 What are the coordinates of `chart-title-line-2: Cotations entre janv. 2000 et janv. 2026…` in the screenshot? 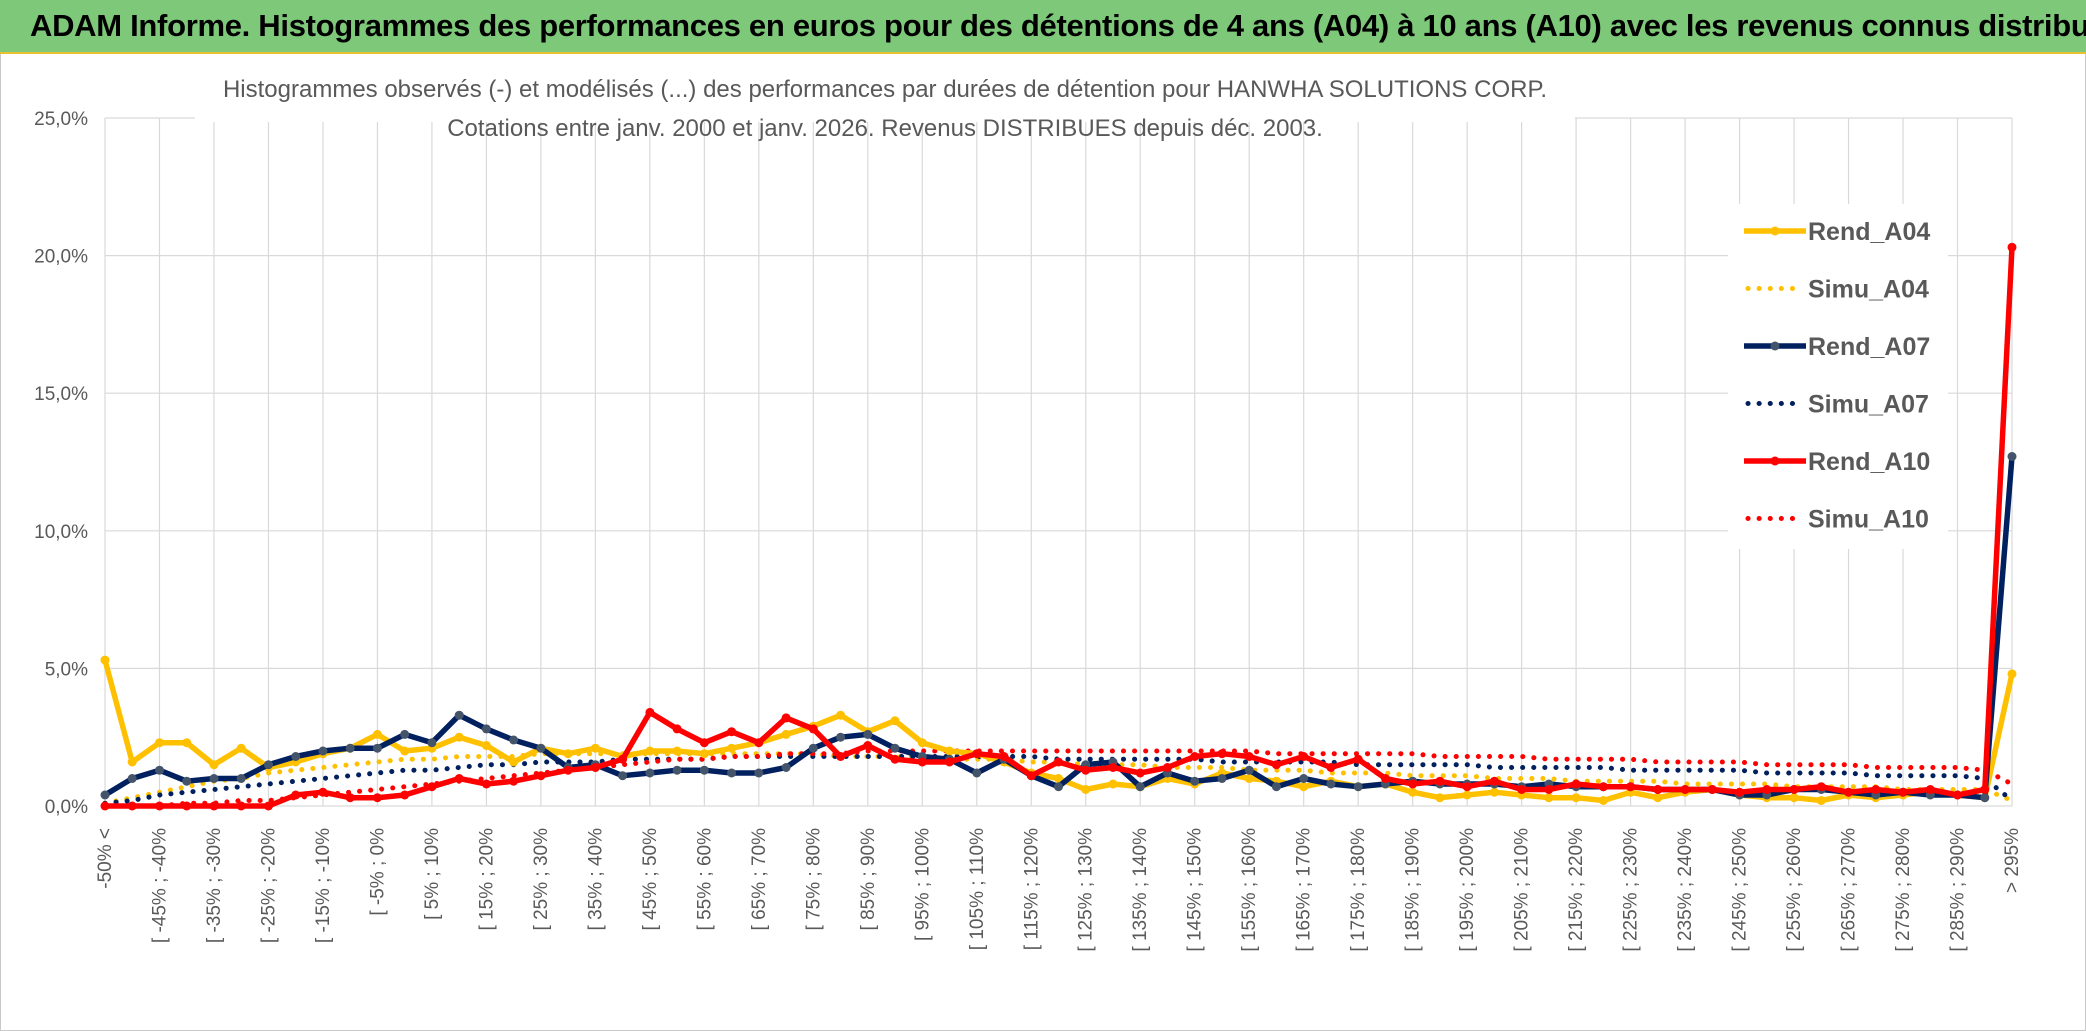 It's located at (885, 128).